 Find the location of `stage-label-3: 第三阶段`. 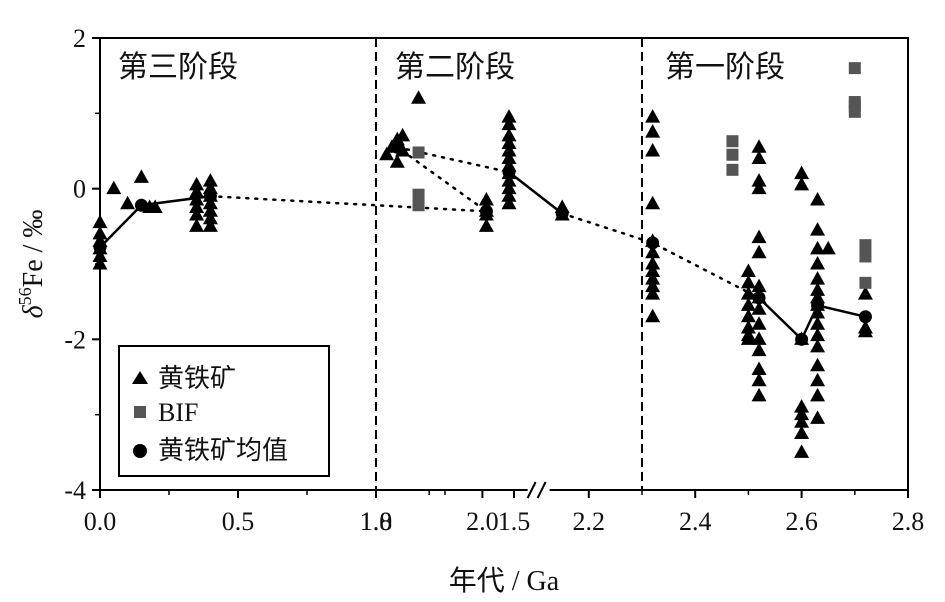

stage-label-3: 第三阶段 is located at coordinates (178, 67).